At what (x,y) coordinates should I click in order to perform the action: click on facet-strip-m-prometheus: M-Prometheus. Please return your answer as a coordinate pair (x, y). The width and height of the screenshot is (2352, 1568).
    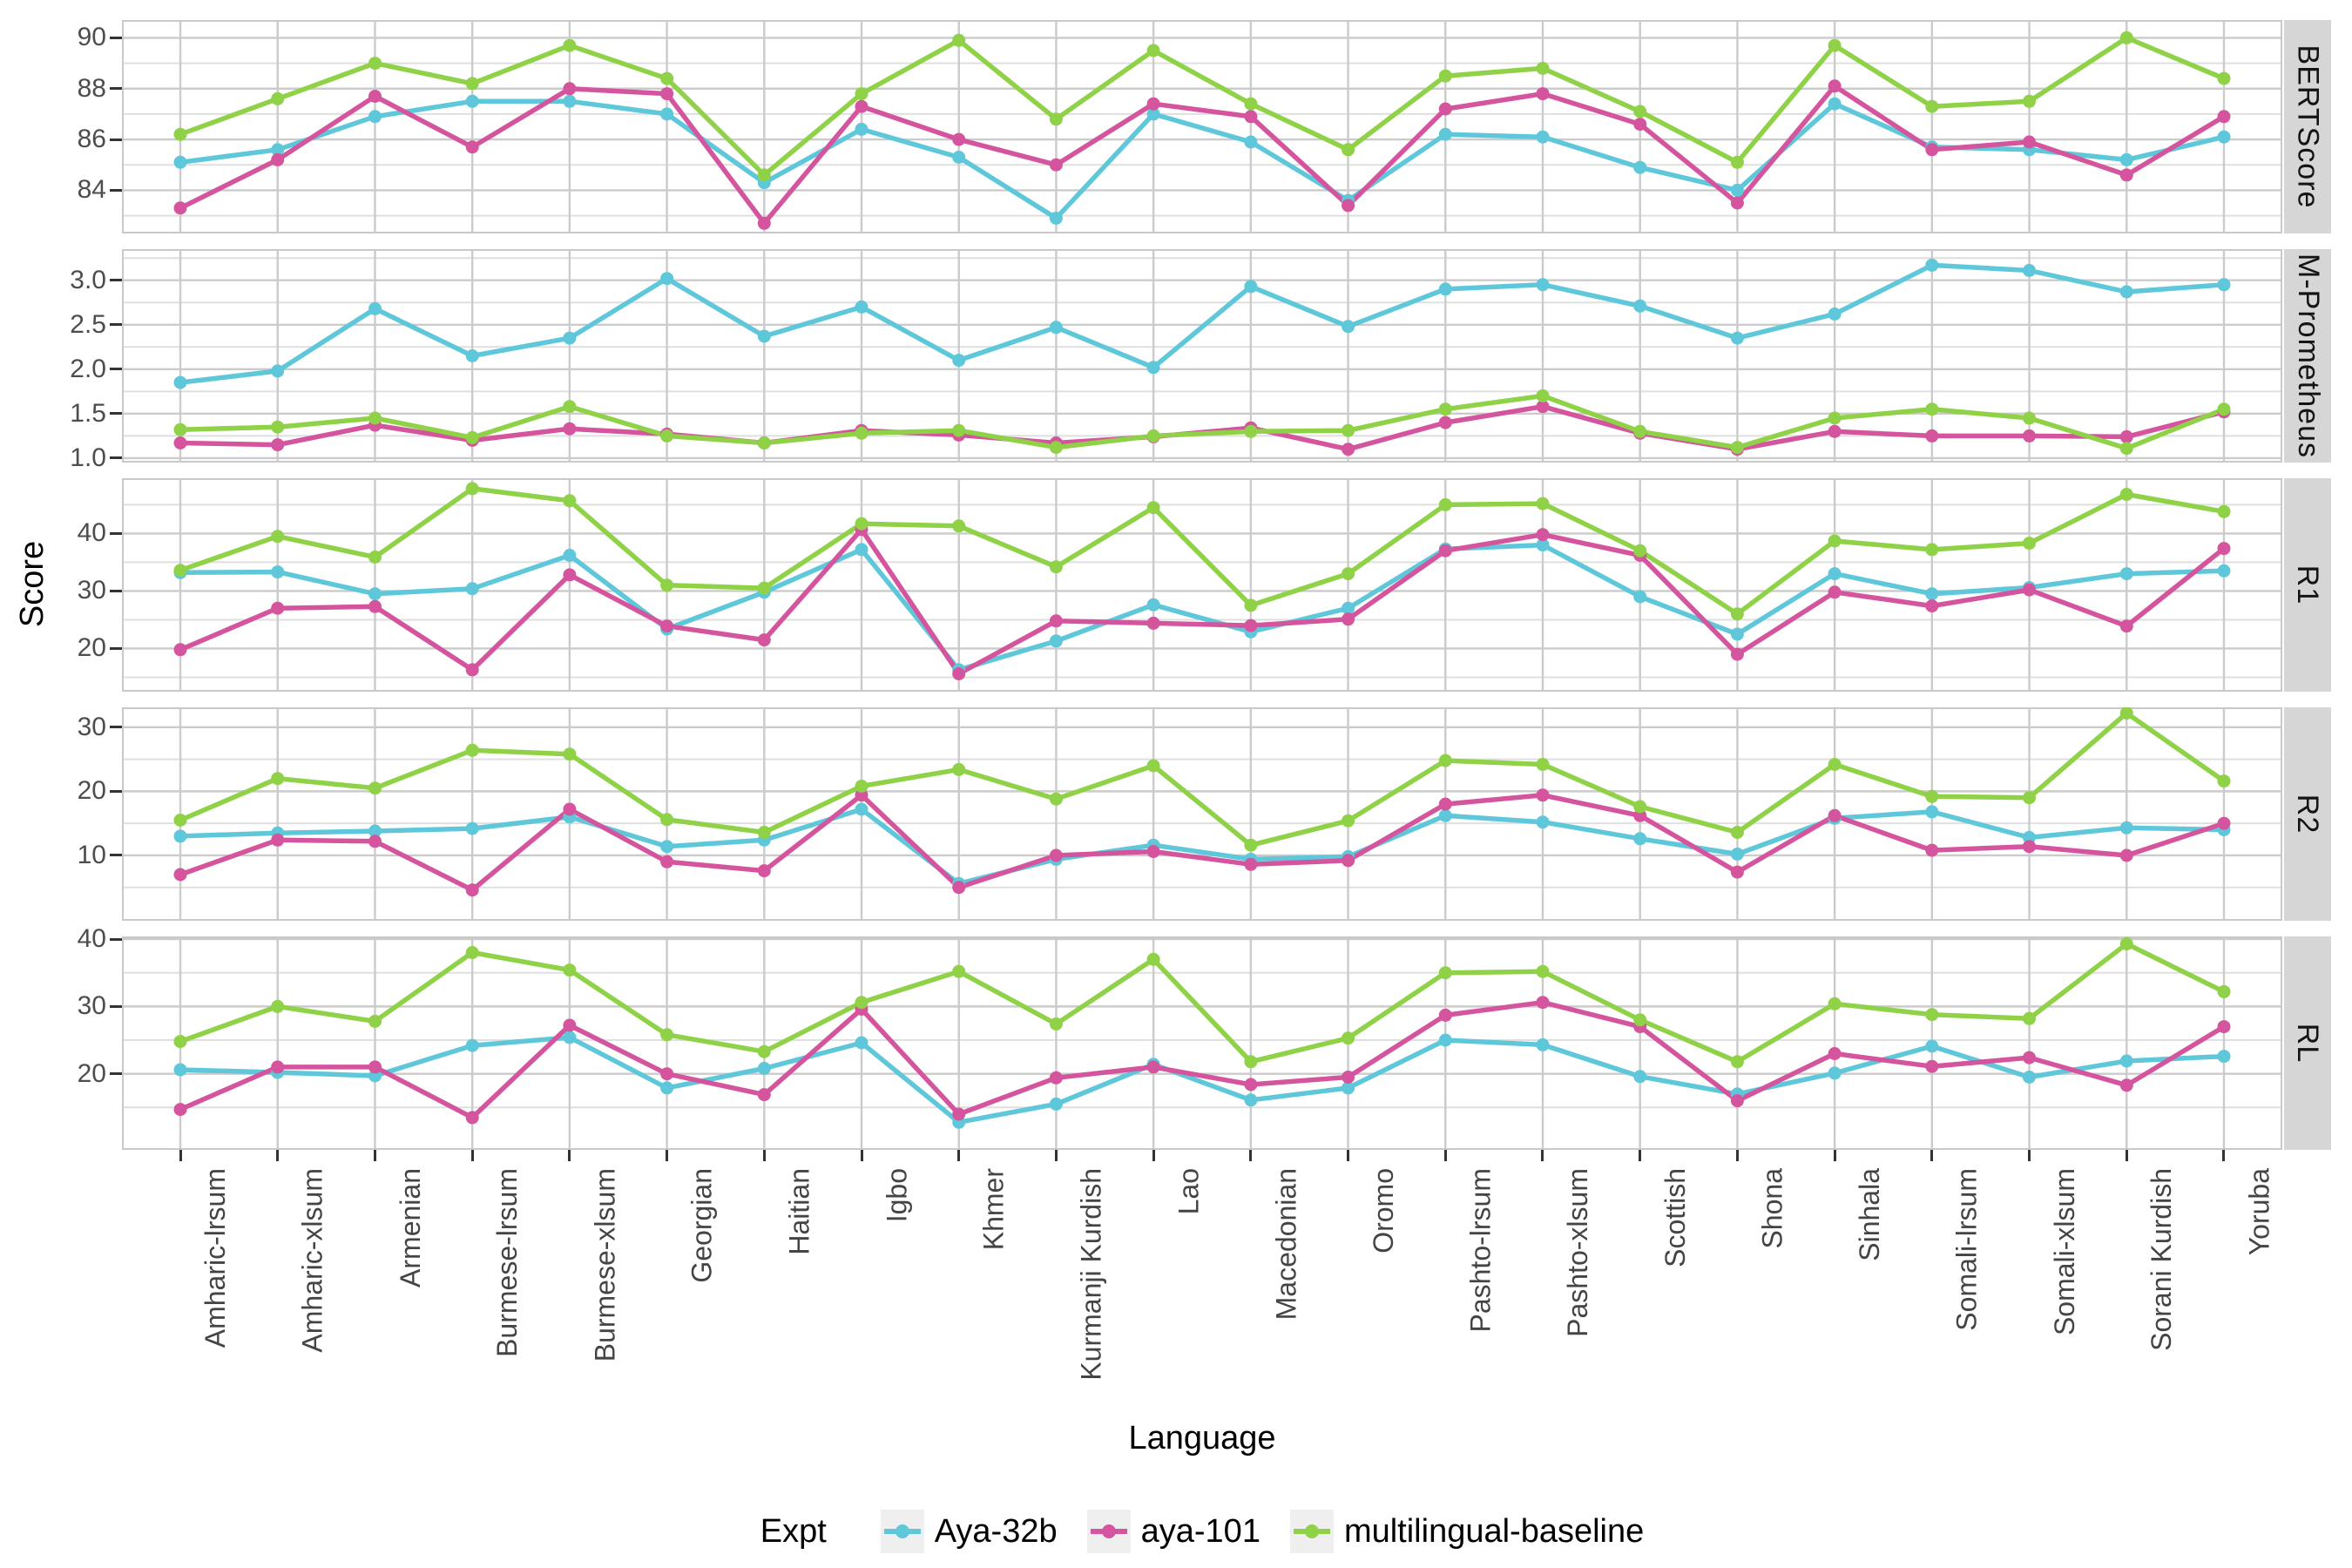
    Looking at the image, I should click on (2308, 356).